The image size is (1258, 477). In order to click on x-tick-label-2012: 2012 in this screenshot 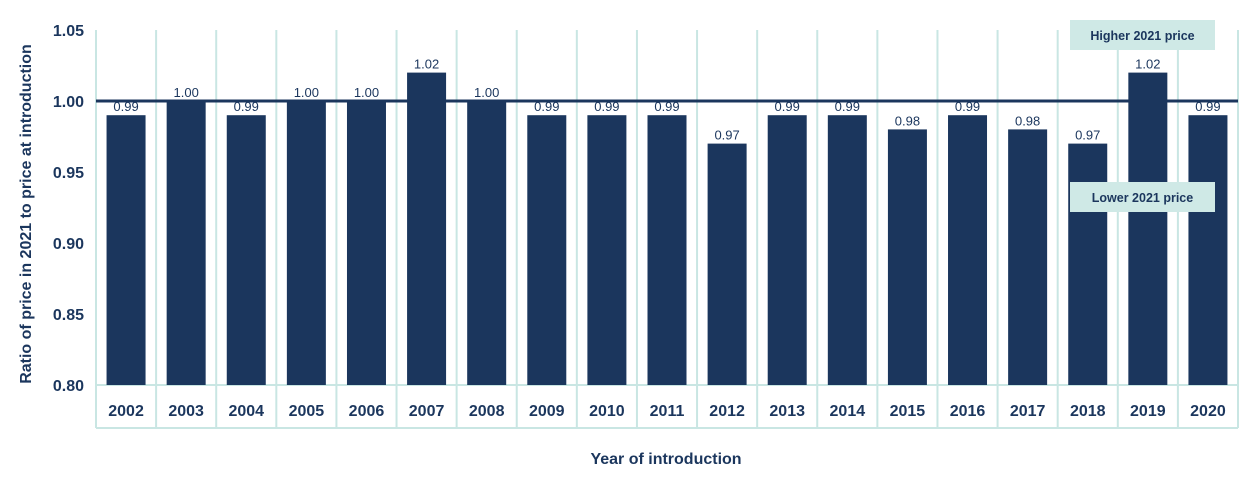, I will do `click(727, 411)`.